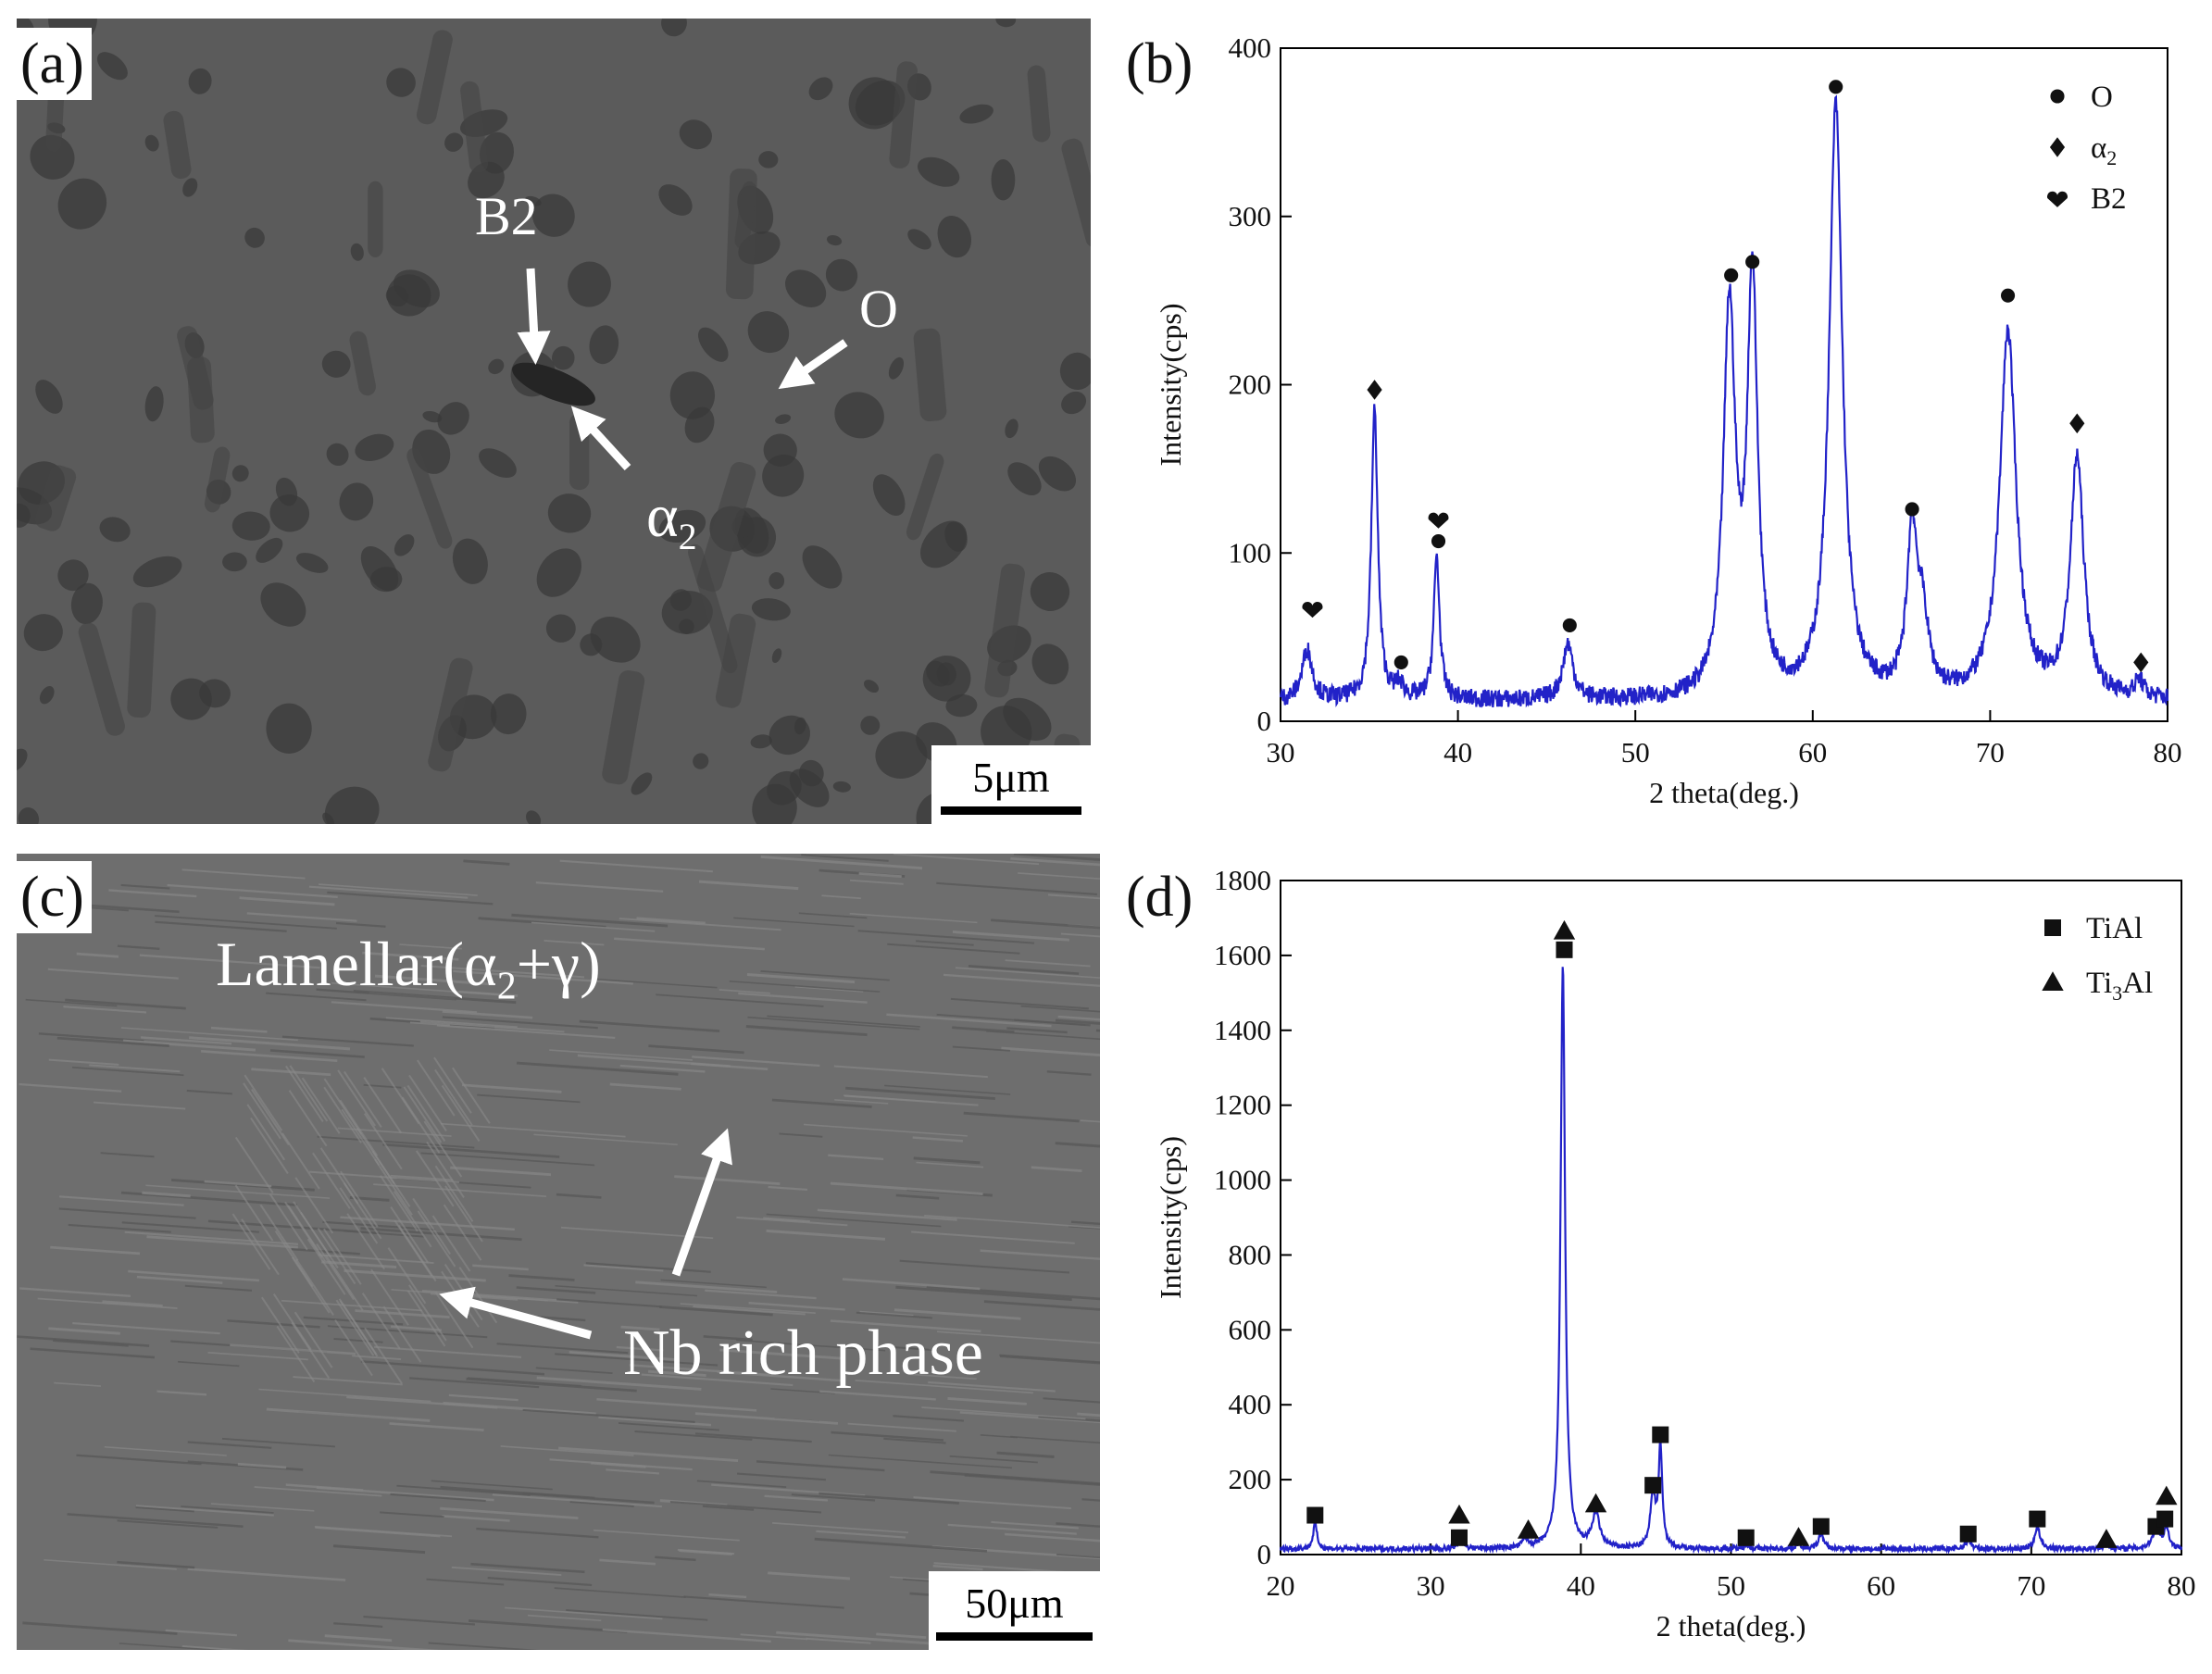  Describe the element at coordinates (2114, 928) in the screenshot. I see `legend-label: TiAl` at that location.